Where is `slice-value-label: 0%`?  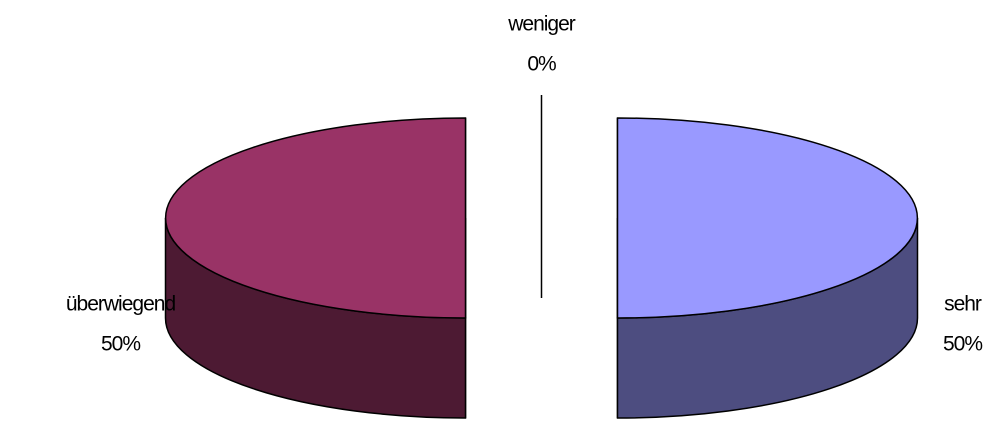
slice-value-label: 0% is located at coordinates (541, 64).